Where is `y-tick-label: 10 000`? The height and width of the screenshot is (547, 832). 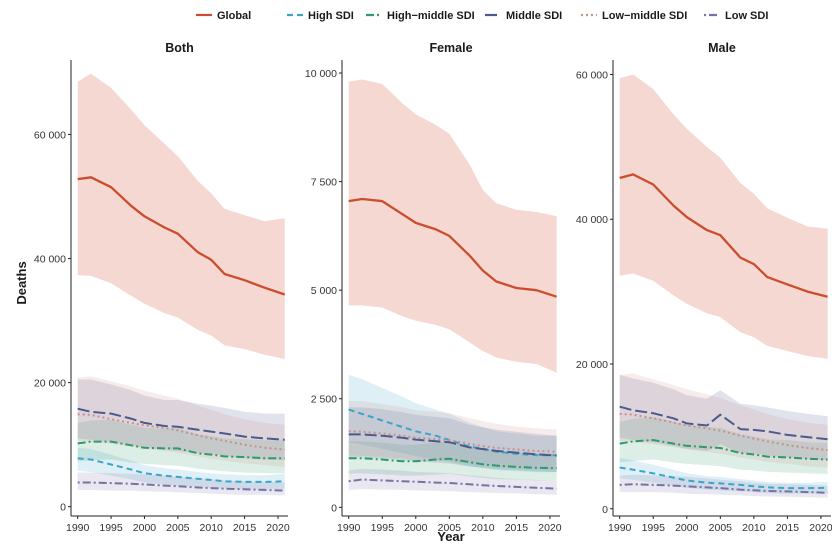
y-tick-label: 10 000 is located at coordinates (321, 74).